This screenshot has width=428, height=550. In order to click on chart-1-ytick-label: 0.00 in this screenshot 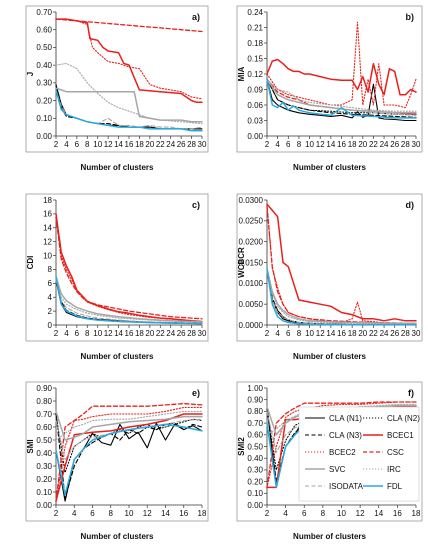, I will do `click(255, 136)`.